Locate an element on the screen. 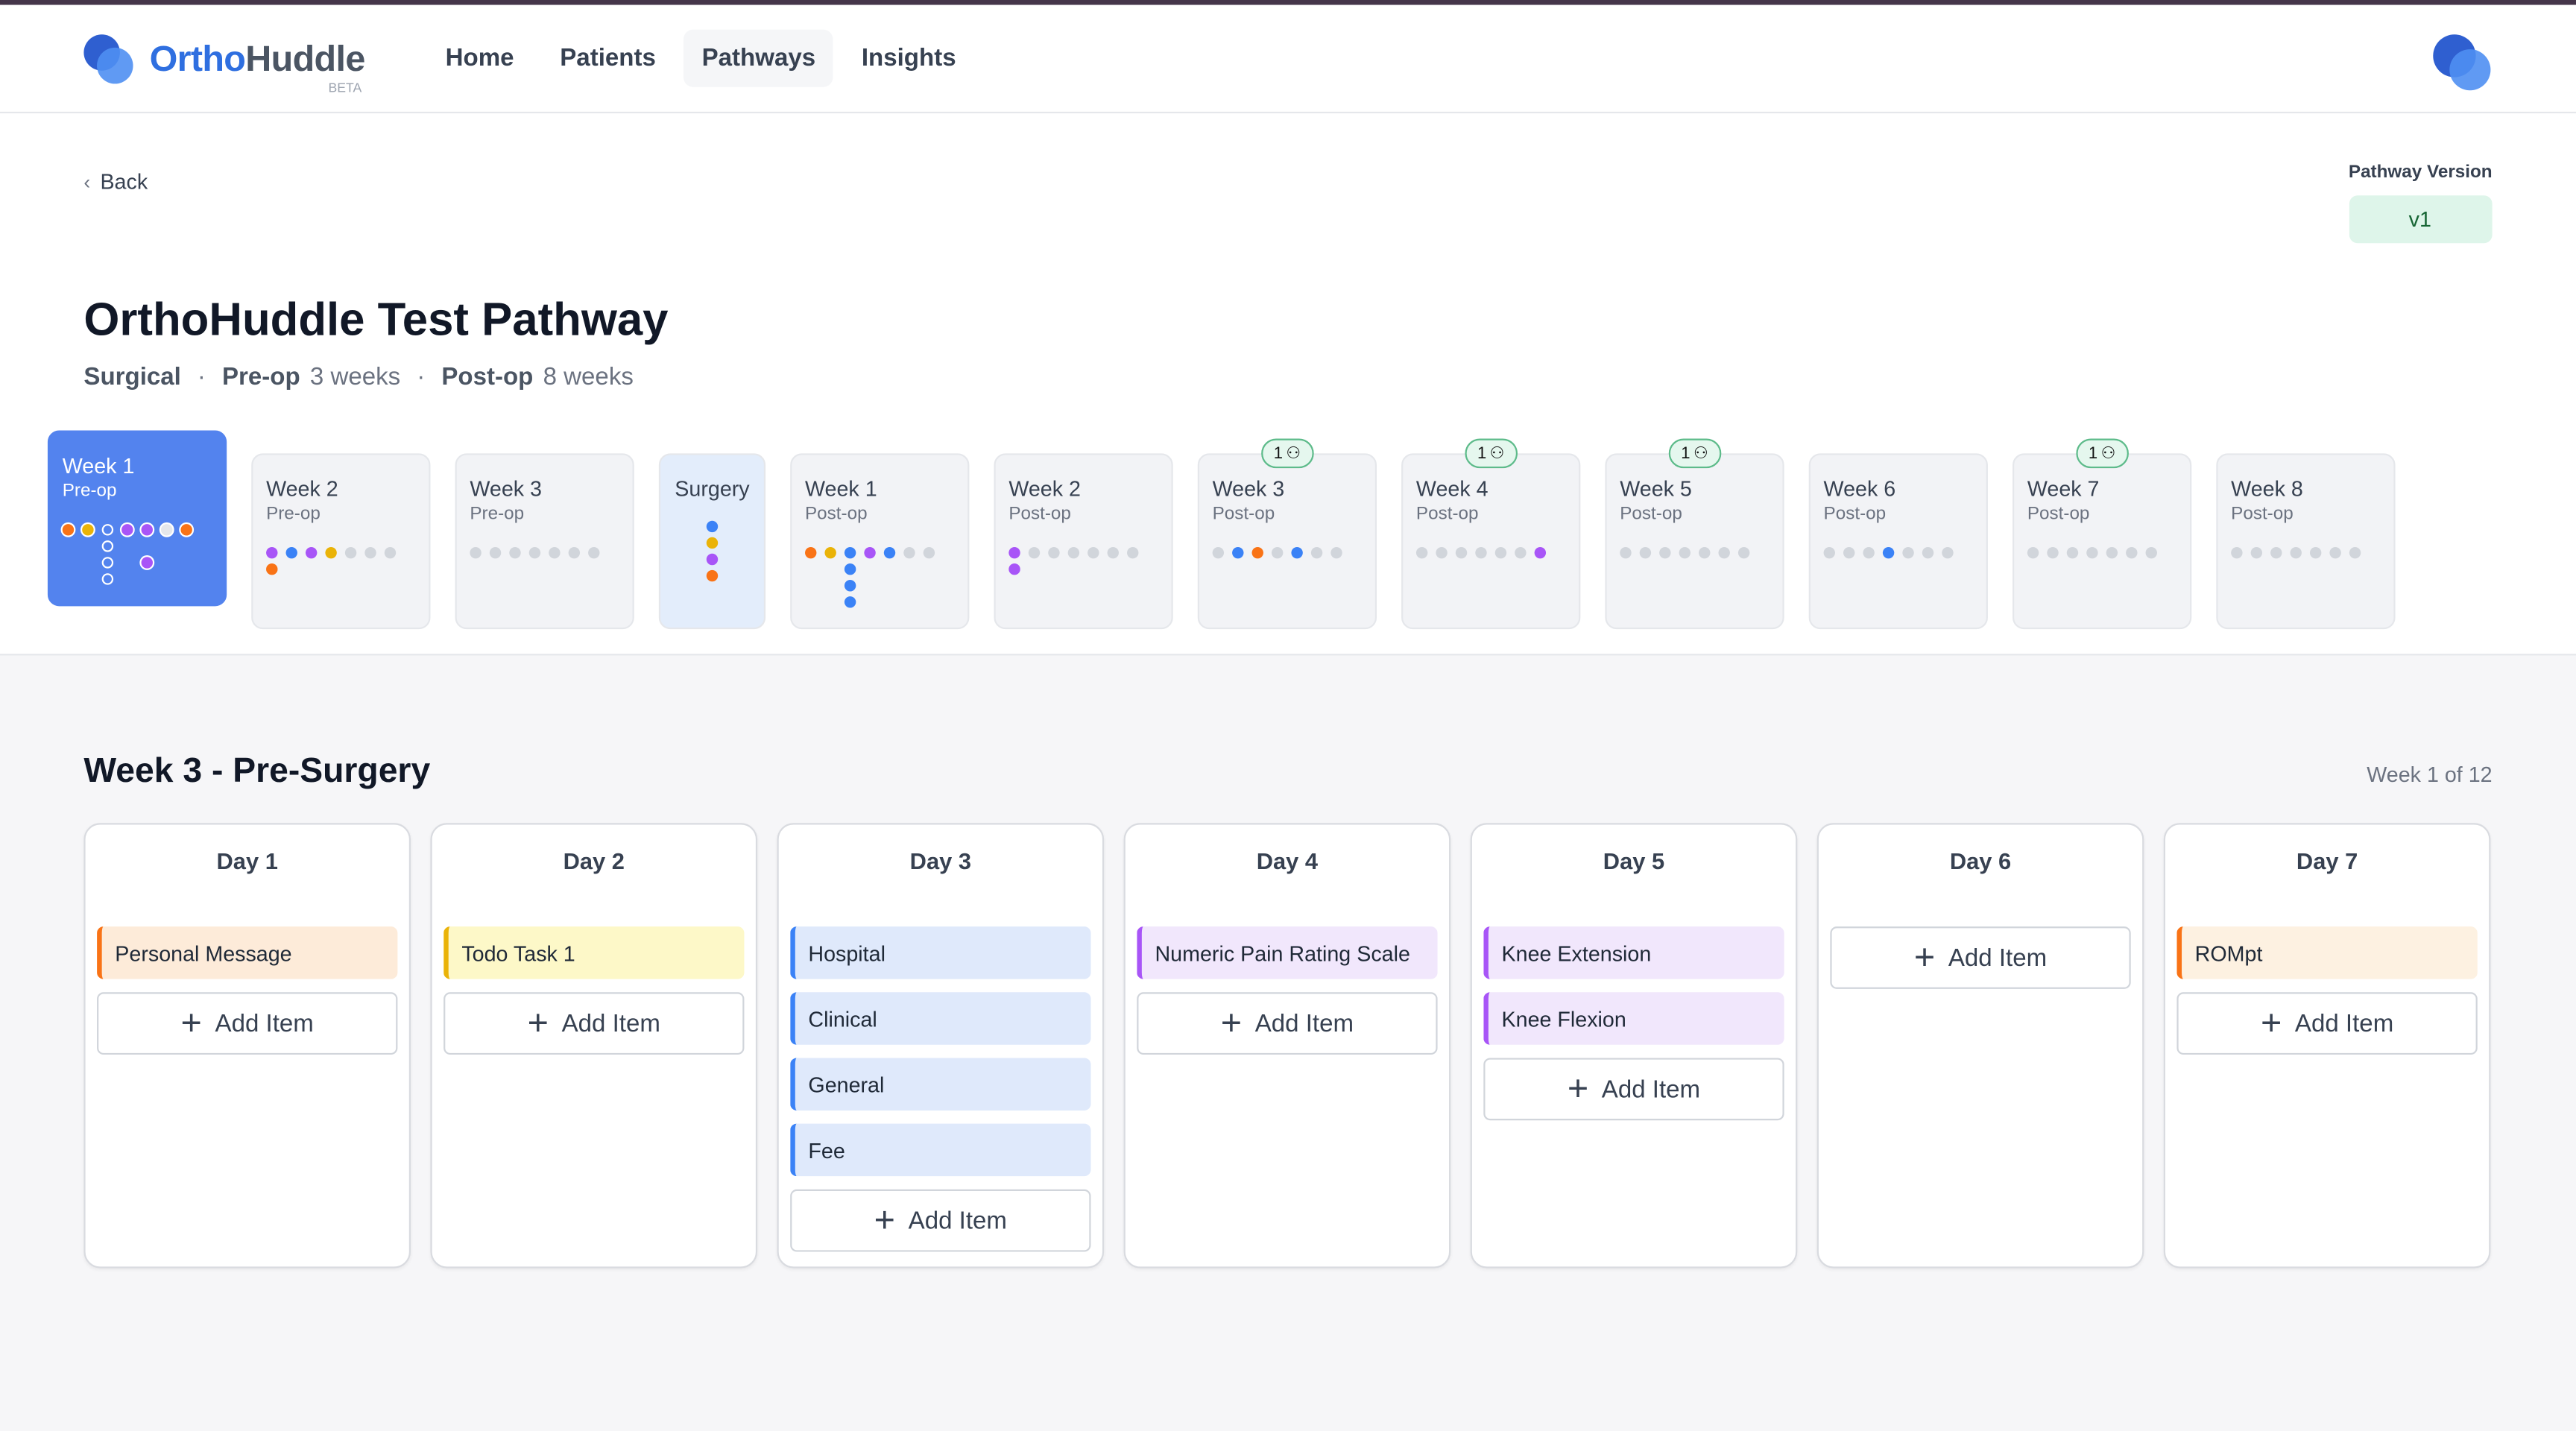 This screenshot has height=1431, width=2576. pathway-version: Pathway Version v1 is located at coordinates (2420, 203).